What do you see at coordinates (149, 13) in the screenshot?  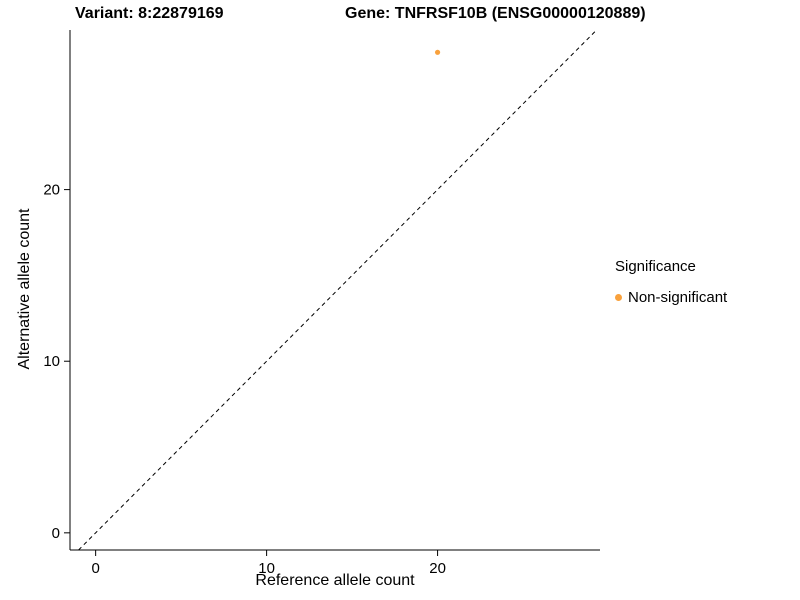 I see `plot-title-variant: Variant: 8:22879169` at bounding box center [149, 13].